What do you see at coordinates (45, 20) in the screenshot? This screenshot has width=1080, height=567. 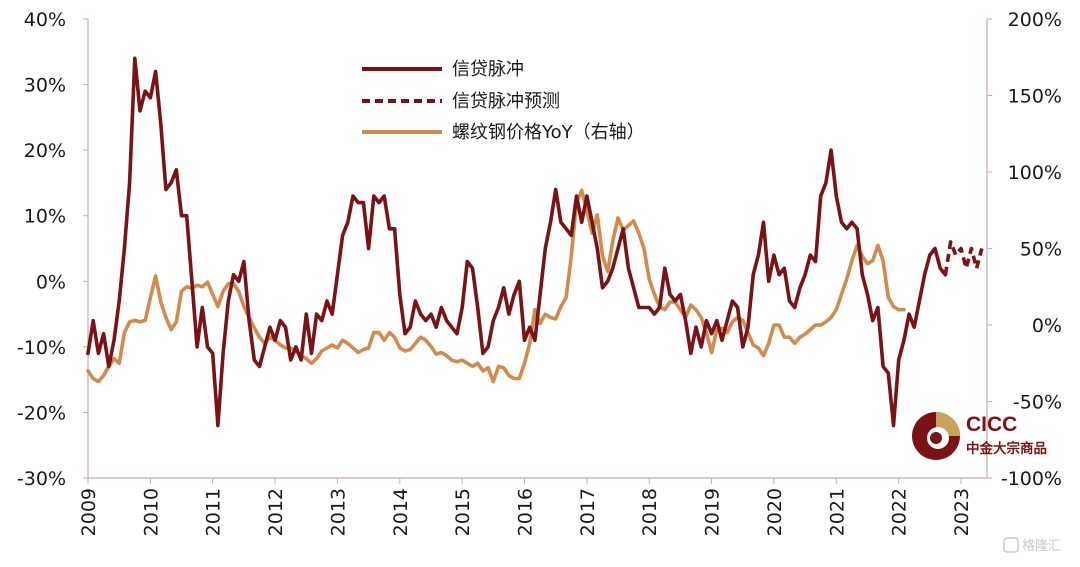 I see `left-tick-label: 40%` at bounding box center [45, 20].